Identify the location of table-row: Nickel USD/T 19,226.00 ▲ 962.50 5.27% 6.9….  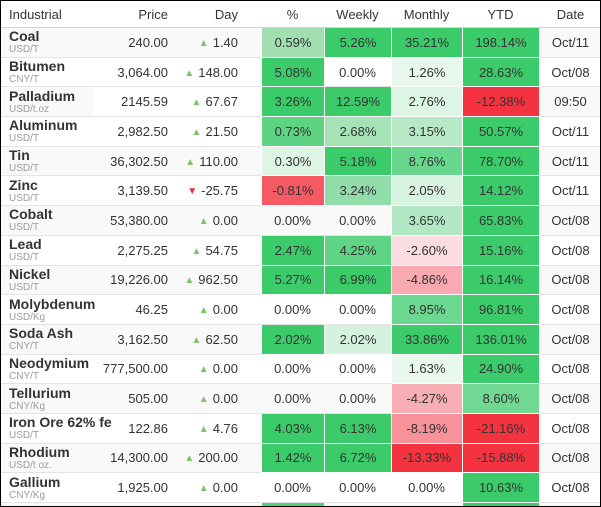
(300, 280).